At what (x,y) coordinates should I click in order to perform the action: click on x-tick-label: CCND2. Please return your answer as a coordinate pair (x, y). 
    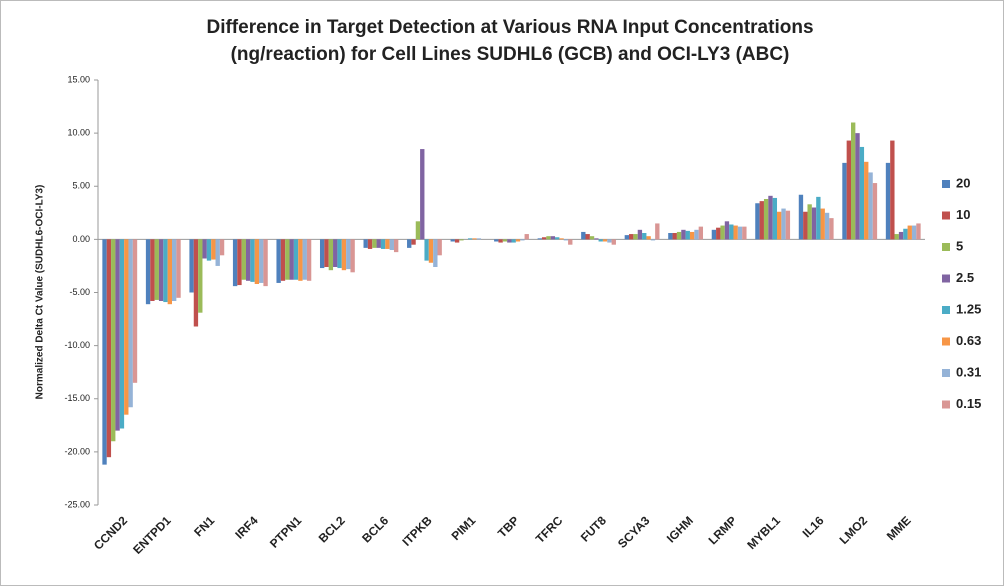
    Looking at the image, I should click on (110, 532).